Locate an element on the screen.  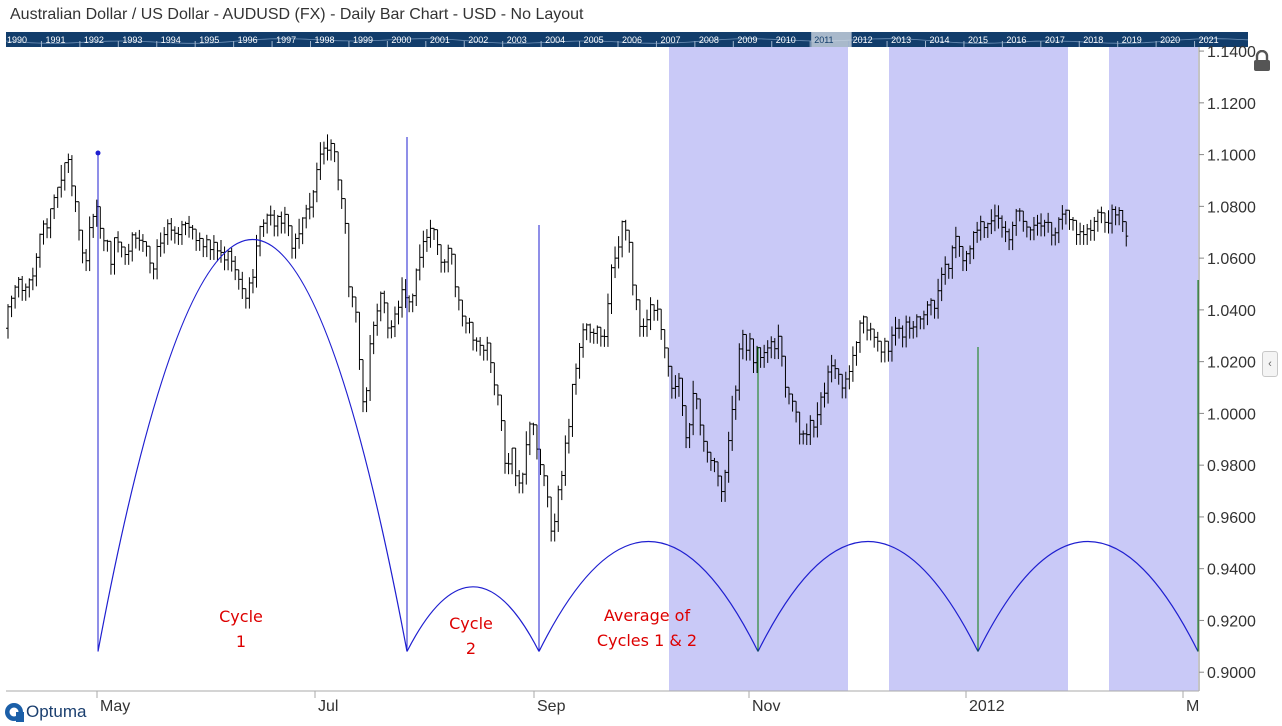
cycle-start-point is located at coordinates (98, 153).